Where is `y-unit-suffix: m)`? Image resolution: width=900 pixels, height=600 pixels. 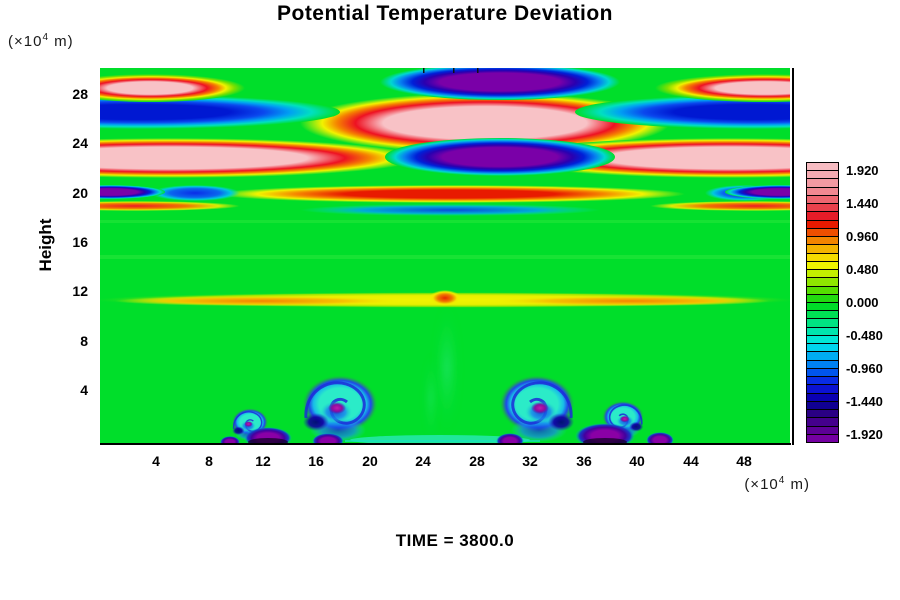
y-unit-suffix: m) is located at coordinates (61, 41).